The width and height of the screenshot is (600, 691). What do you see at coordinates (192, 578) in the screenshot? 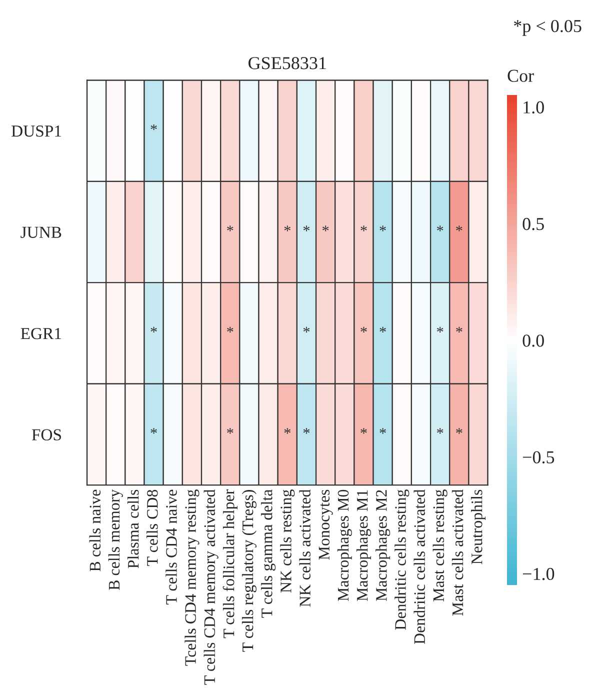
I see `x-tick-label: Tcells CD4 memory resting` at bounding box center [192, 578].